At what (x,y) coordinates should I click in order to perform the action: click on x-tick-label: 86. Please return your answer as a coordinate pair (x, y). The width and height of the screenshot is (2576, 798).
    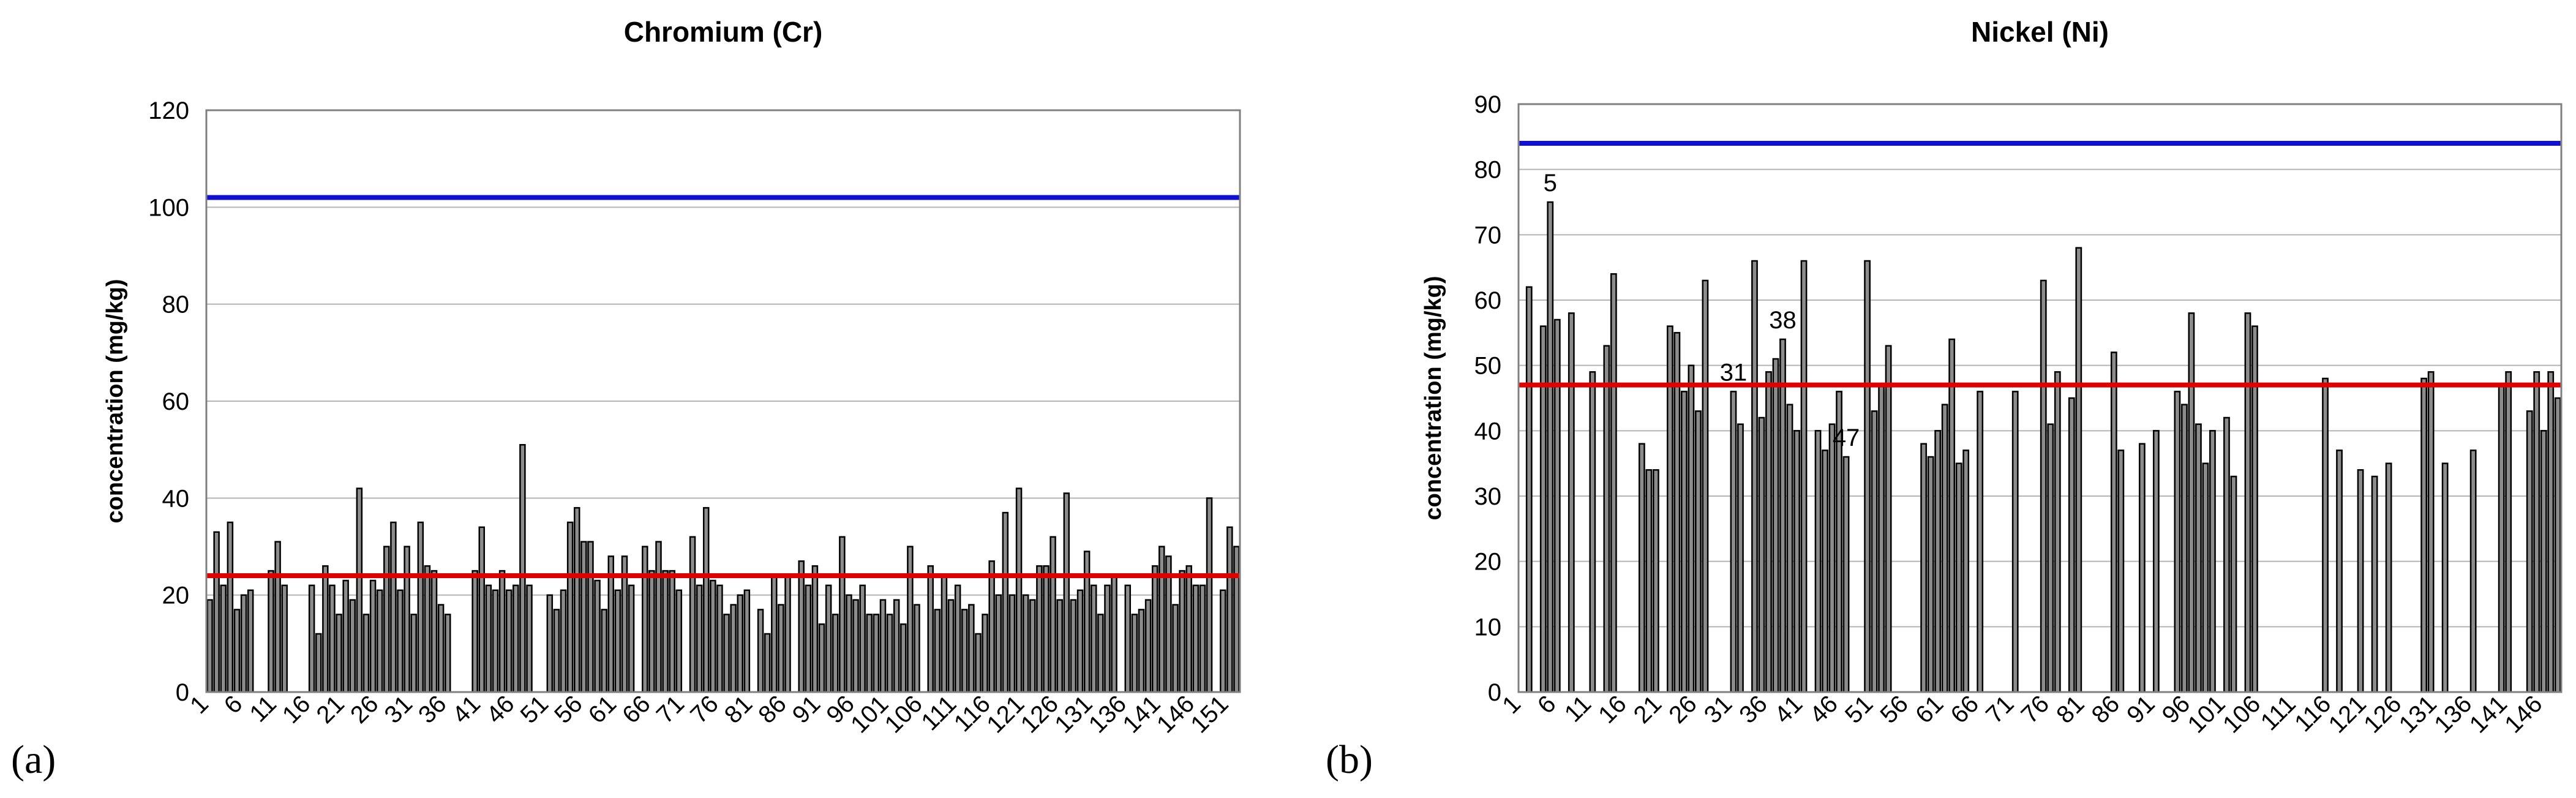
    Looking at the image, I should click on (2106, 709).